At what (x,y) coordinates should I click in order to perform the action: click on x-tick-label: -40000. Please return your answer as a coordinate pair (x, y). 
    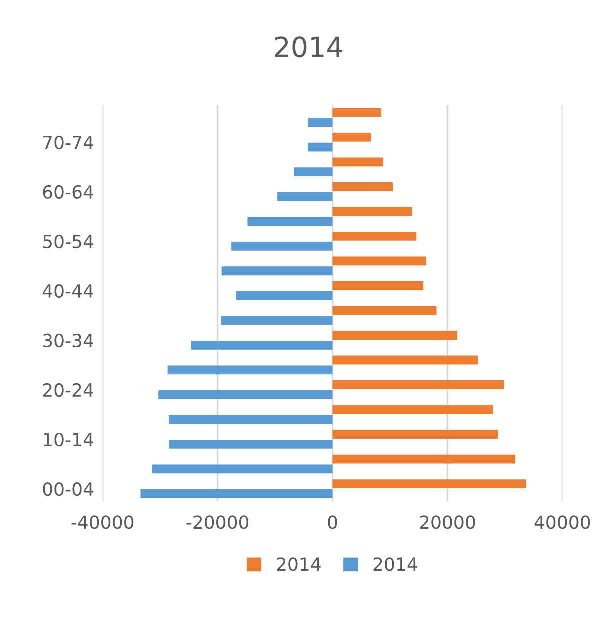
    Looking at the image, I should click on (103, 523).